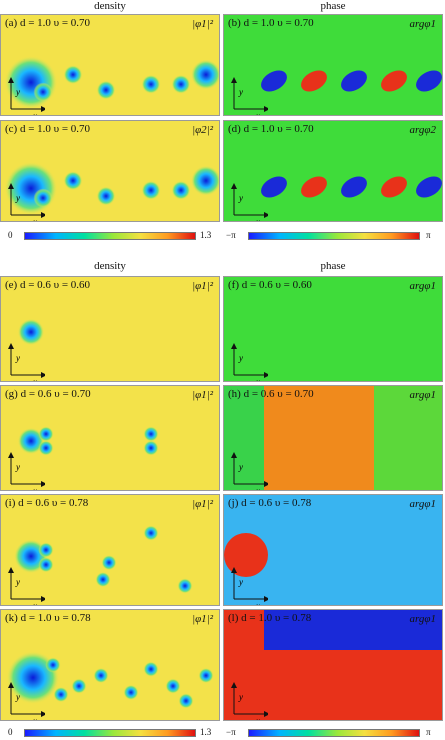 The height and width of the screenshot is (740, 445). Describe the element at coordinates (26, 362) in the screenshot. I see `axes-indicator-e: xy` at that location.